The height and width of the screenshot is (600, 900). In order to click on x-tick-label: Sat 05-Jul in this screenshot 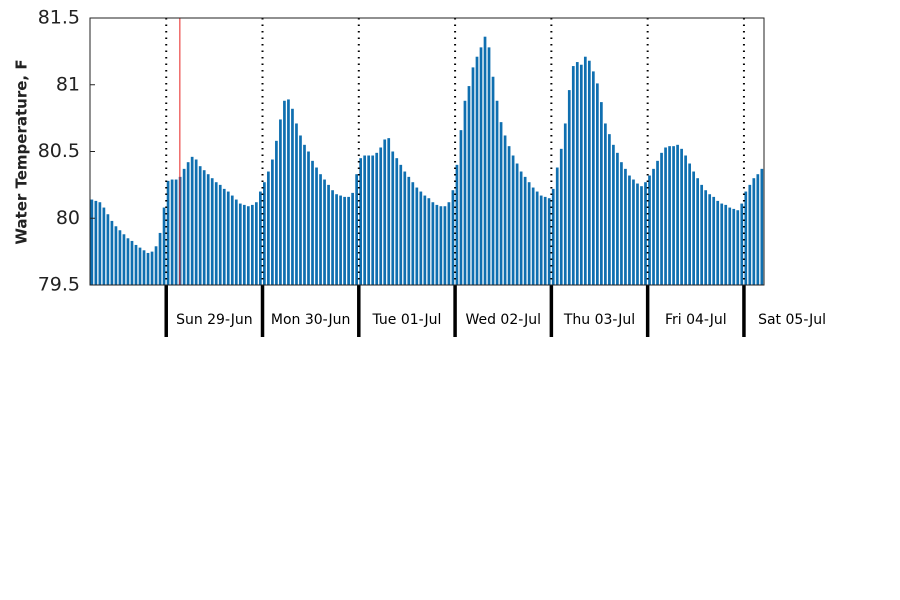, I will do `click(792, 320)`.